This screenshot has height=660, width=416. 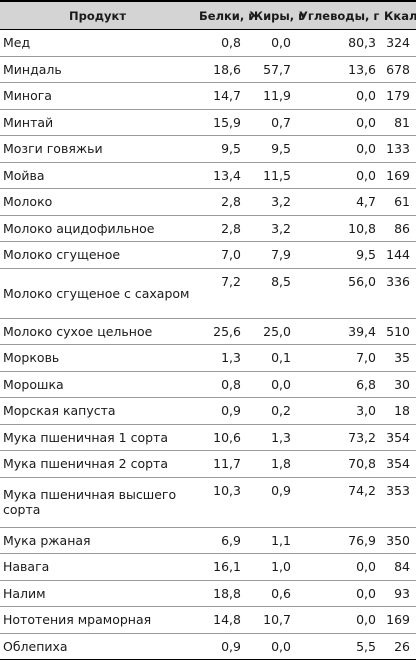 What do you see at coordinates (270, 122) in the screenshot?
I see `cell-fat: 0,7` at bounding box center [270, 122].